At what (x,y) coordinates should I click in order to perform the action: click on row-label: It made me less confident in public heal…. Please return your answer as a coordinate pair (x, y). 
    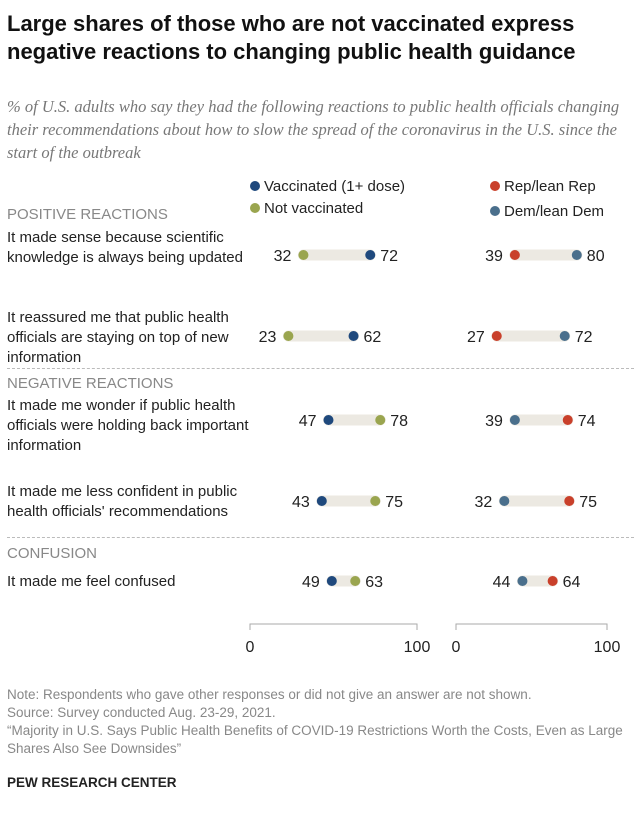
    Looking at the image, I should click on (122, 501).